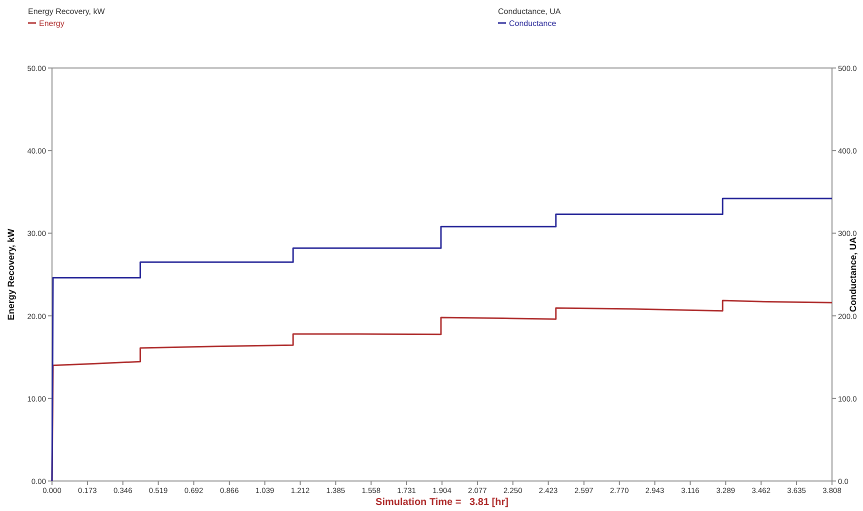 Image resolution: width=863 pixels, height=511 pixels. I want to click on x-axis-title: Simulation Time = 3.81 [hr], so click(442, 502).